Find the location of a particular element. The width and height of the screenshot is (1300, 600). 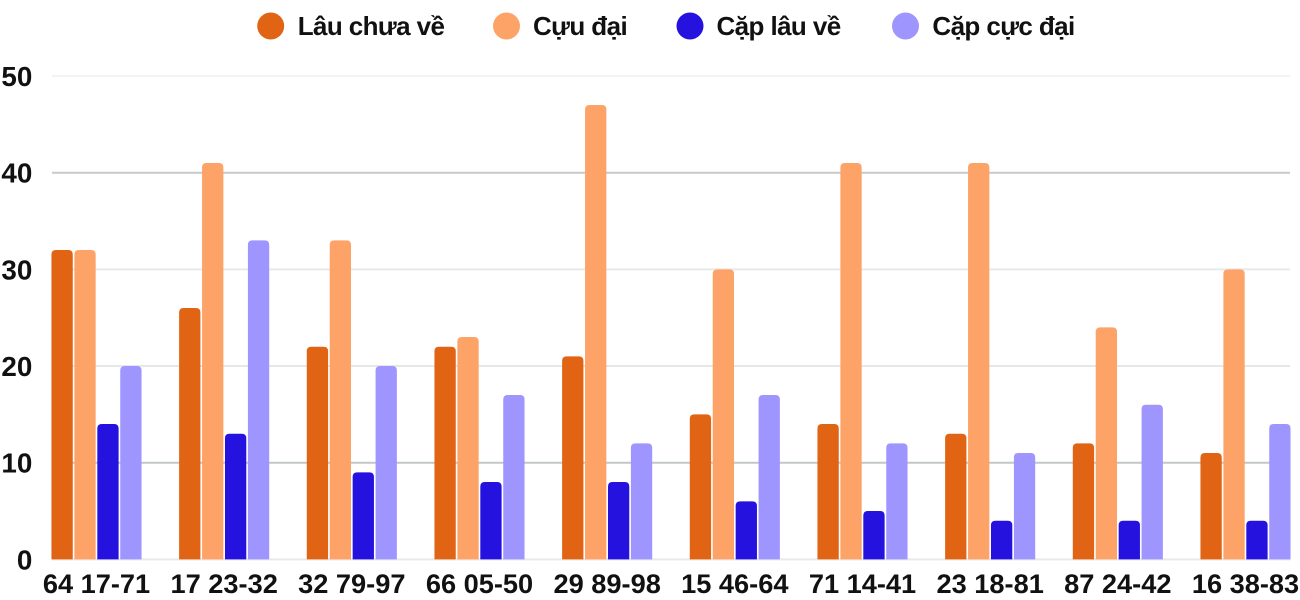

svg-text: Cặp cực đại is located at coordinates (1003, 26).